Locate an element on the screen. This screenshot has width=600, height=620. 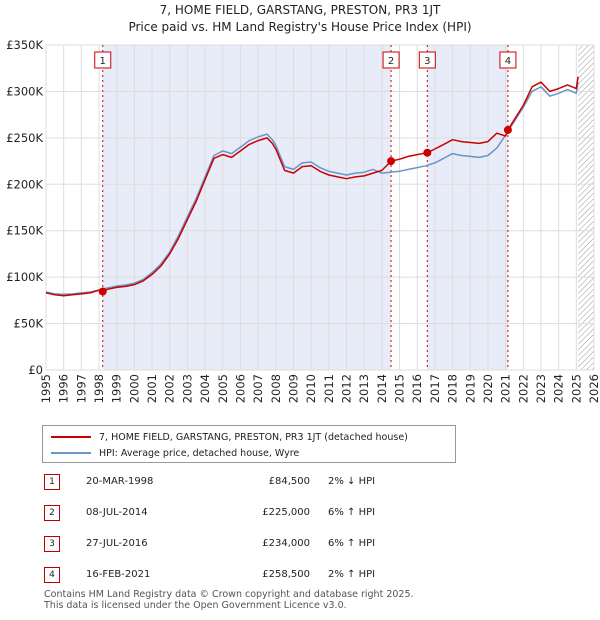
x-tick-label: 2006 is located at coordinates (240, 388).